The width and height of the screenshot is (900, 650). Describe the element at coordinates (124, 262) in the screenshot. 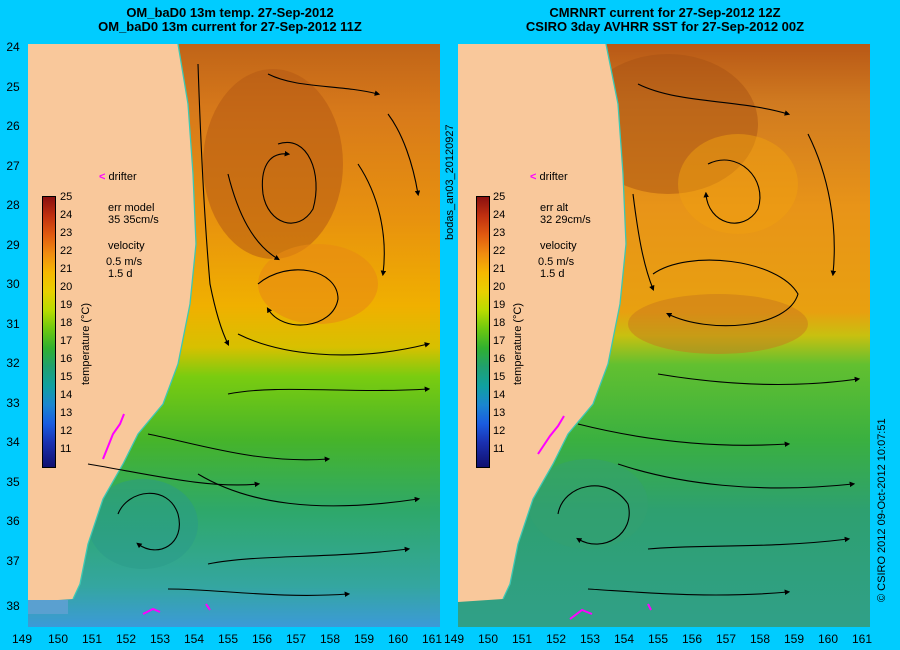

I see `left-velocity-scale: 0.5 m/s` at that location.